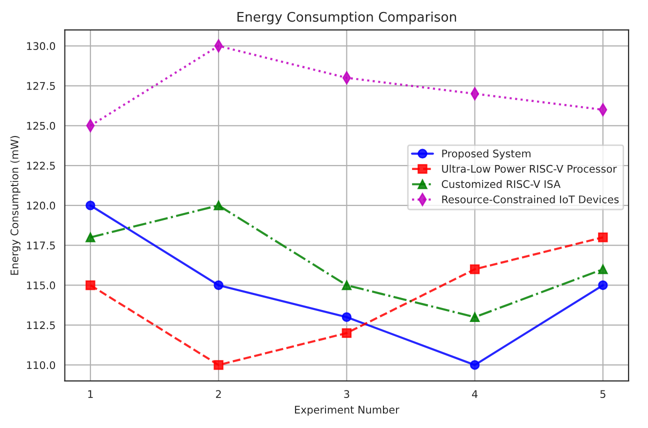  I want to click on y-tick-label: 127.5, so click(41, 86).